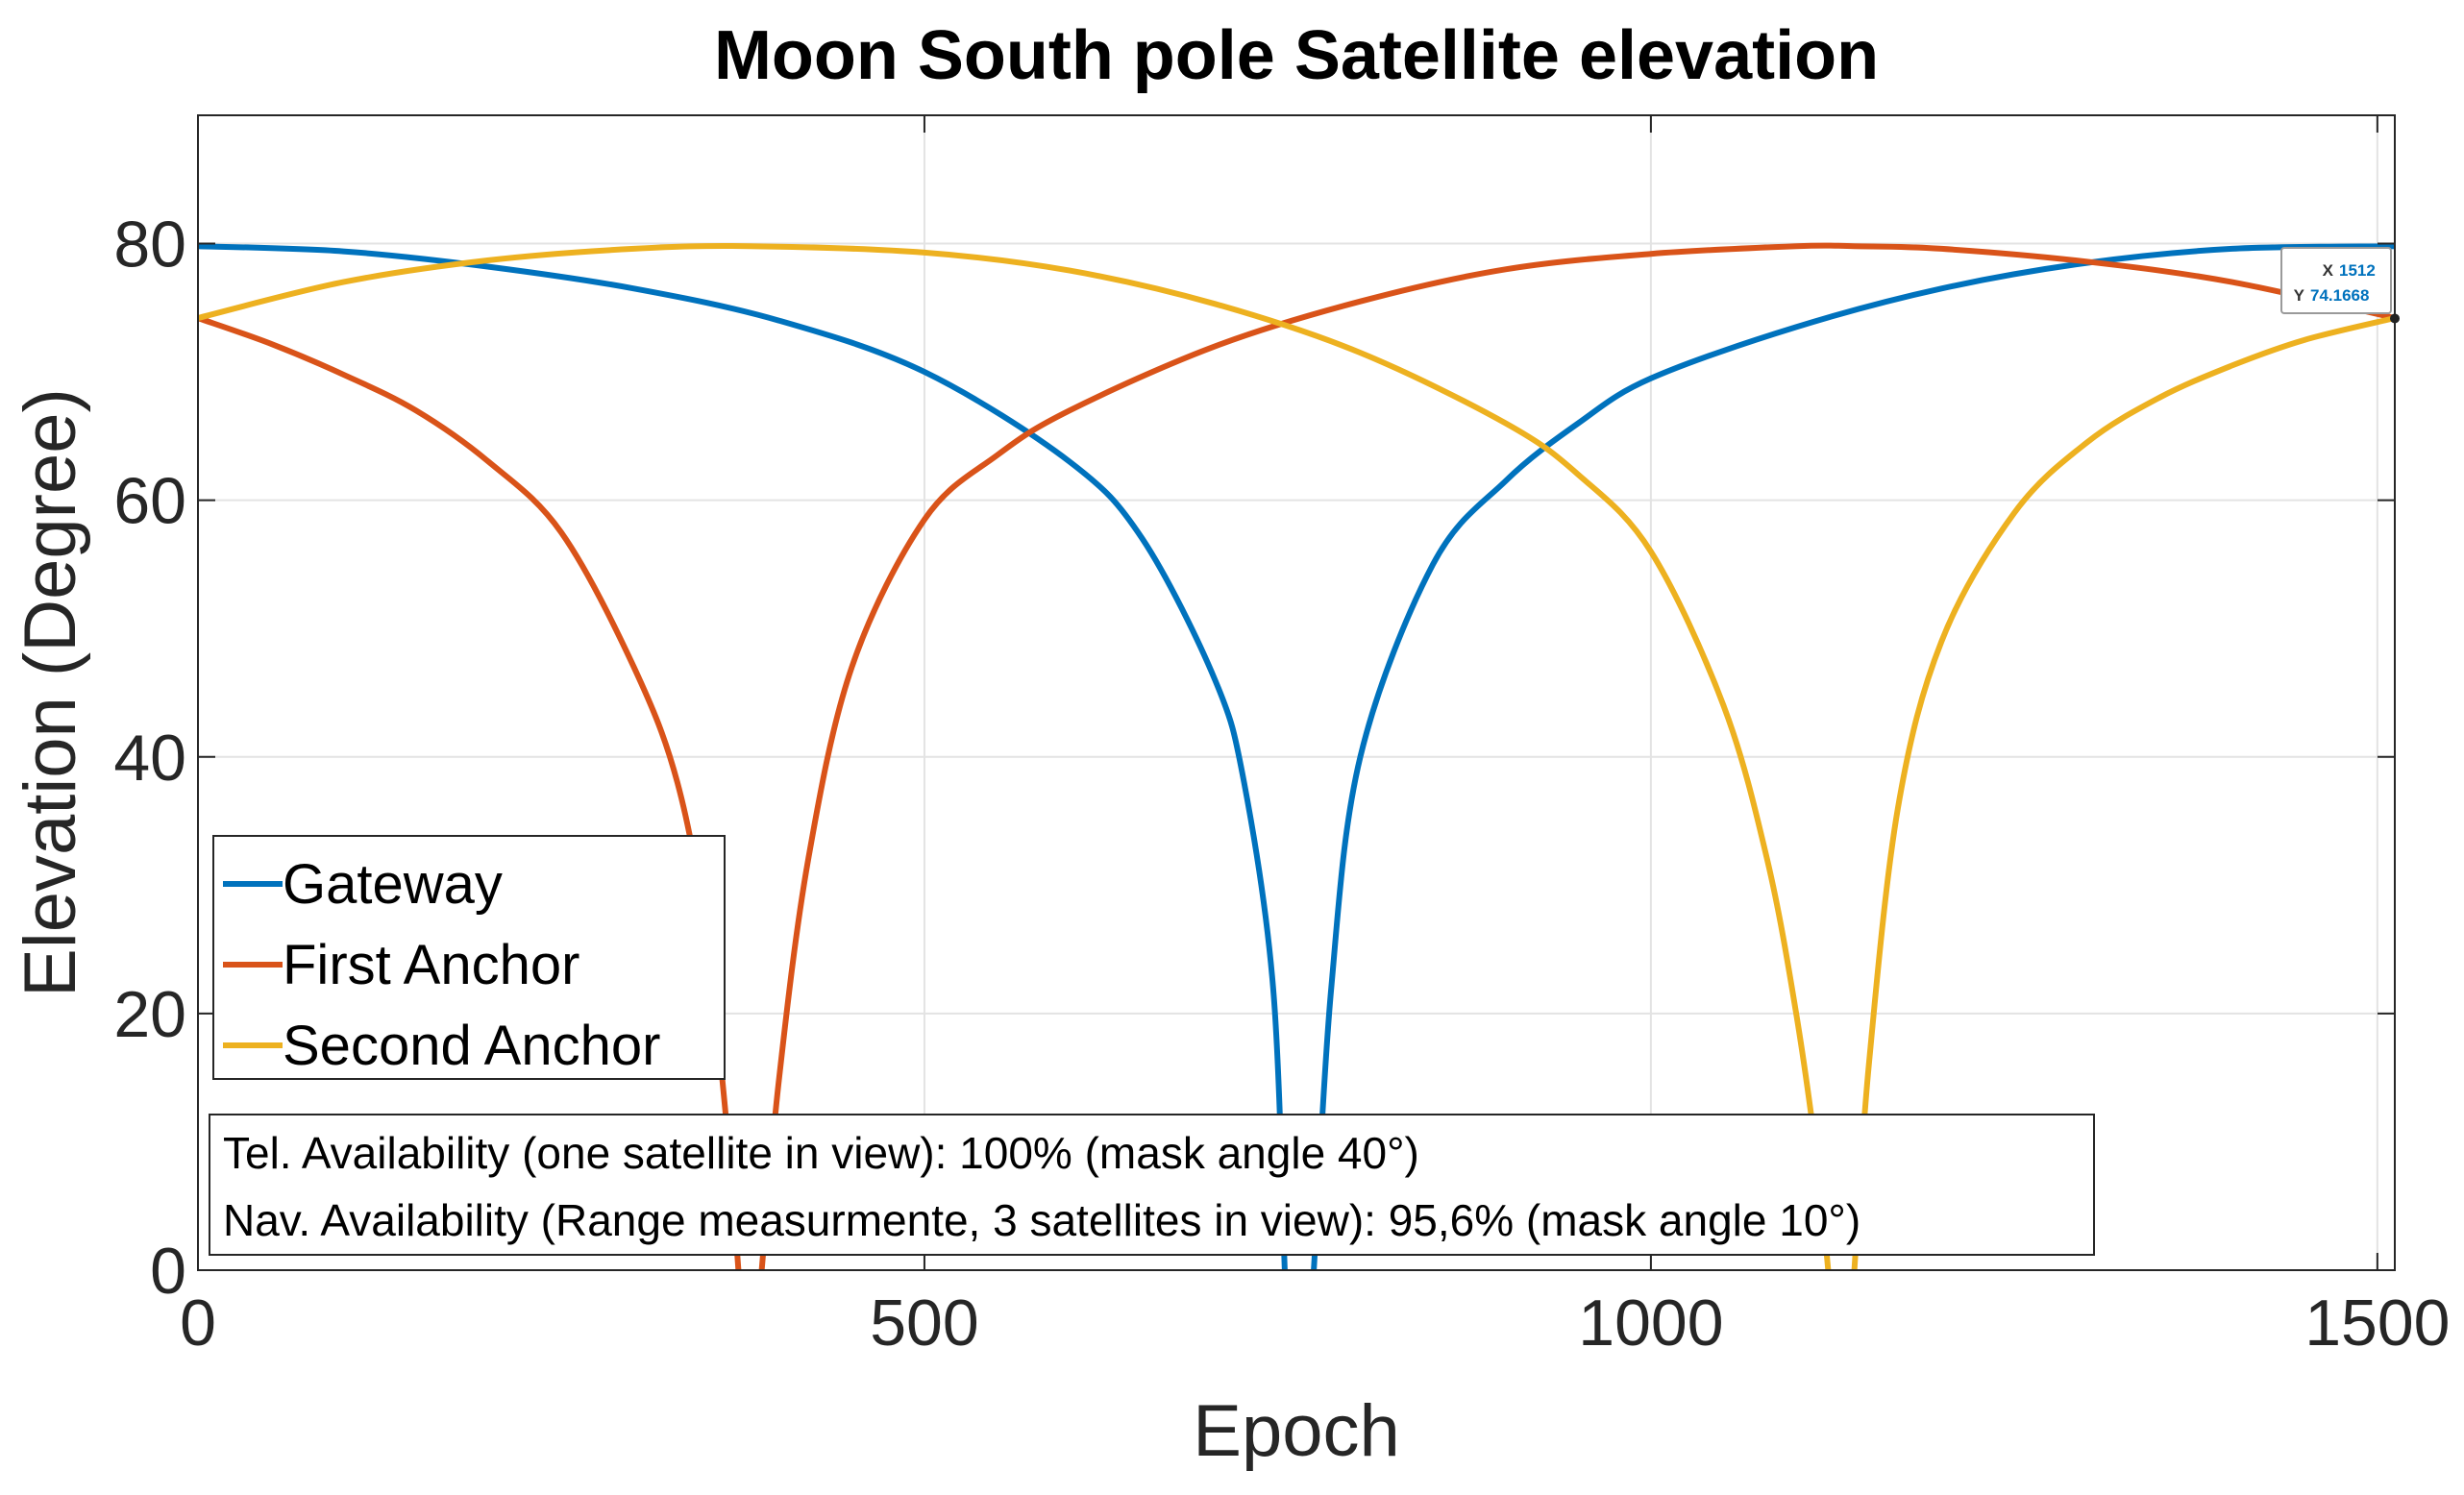 The width and height of the screenshot is (2464, 1495). I want to click on y-tick-label: 20, so click(149, 1014).